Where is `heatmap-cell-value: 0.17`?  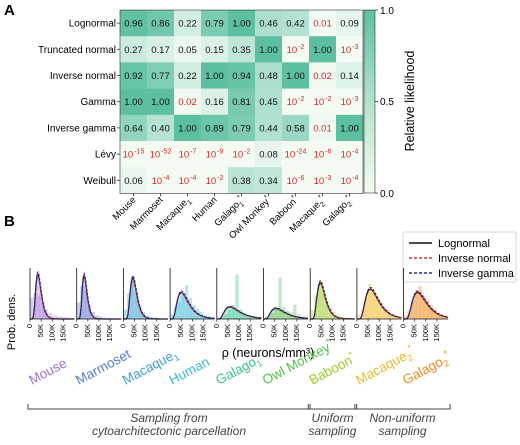 heatmap-cell-value: 0.17 is located at coordinates (160, 50).